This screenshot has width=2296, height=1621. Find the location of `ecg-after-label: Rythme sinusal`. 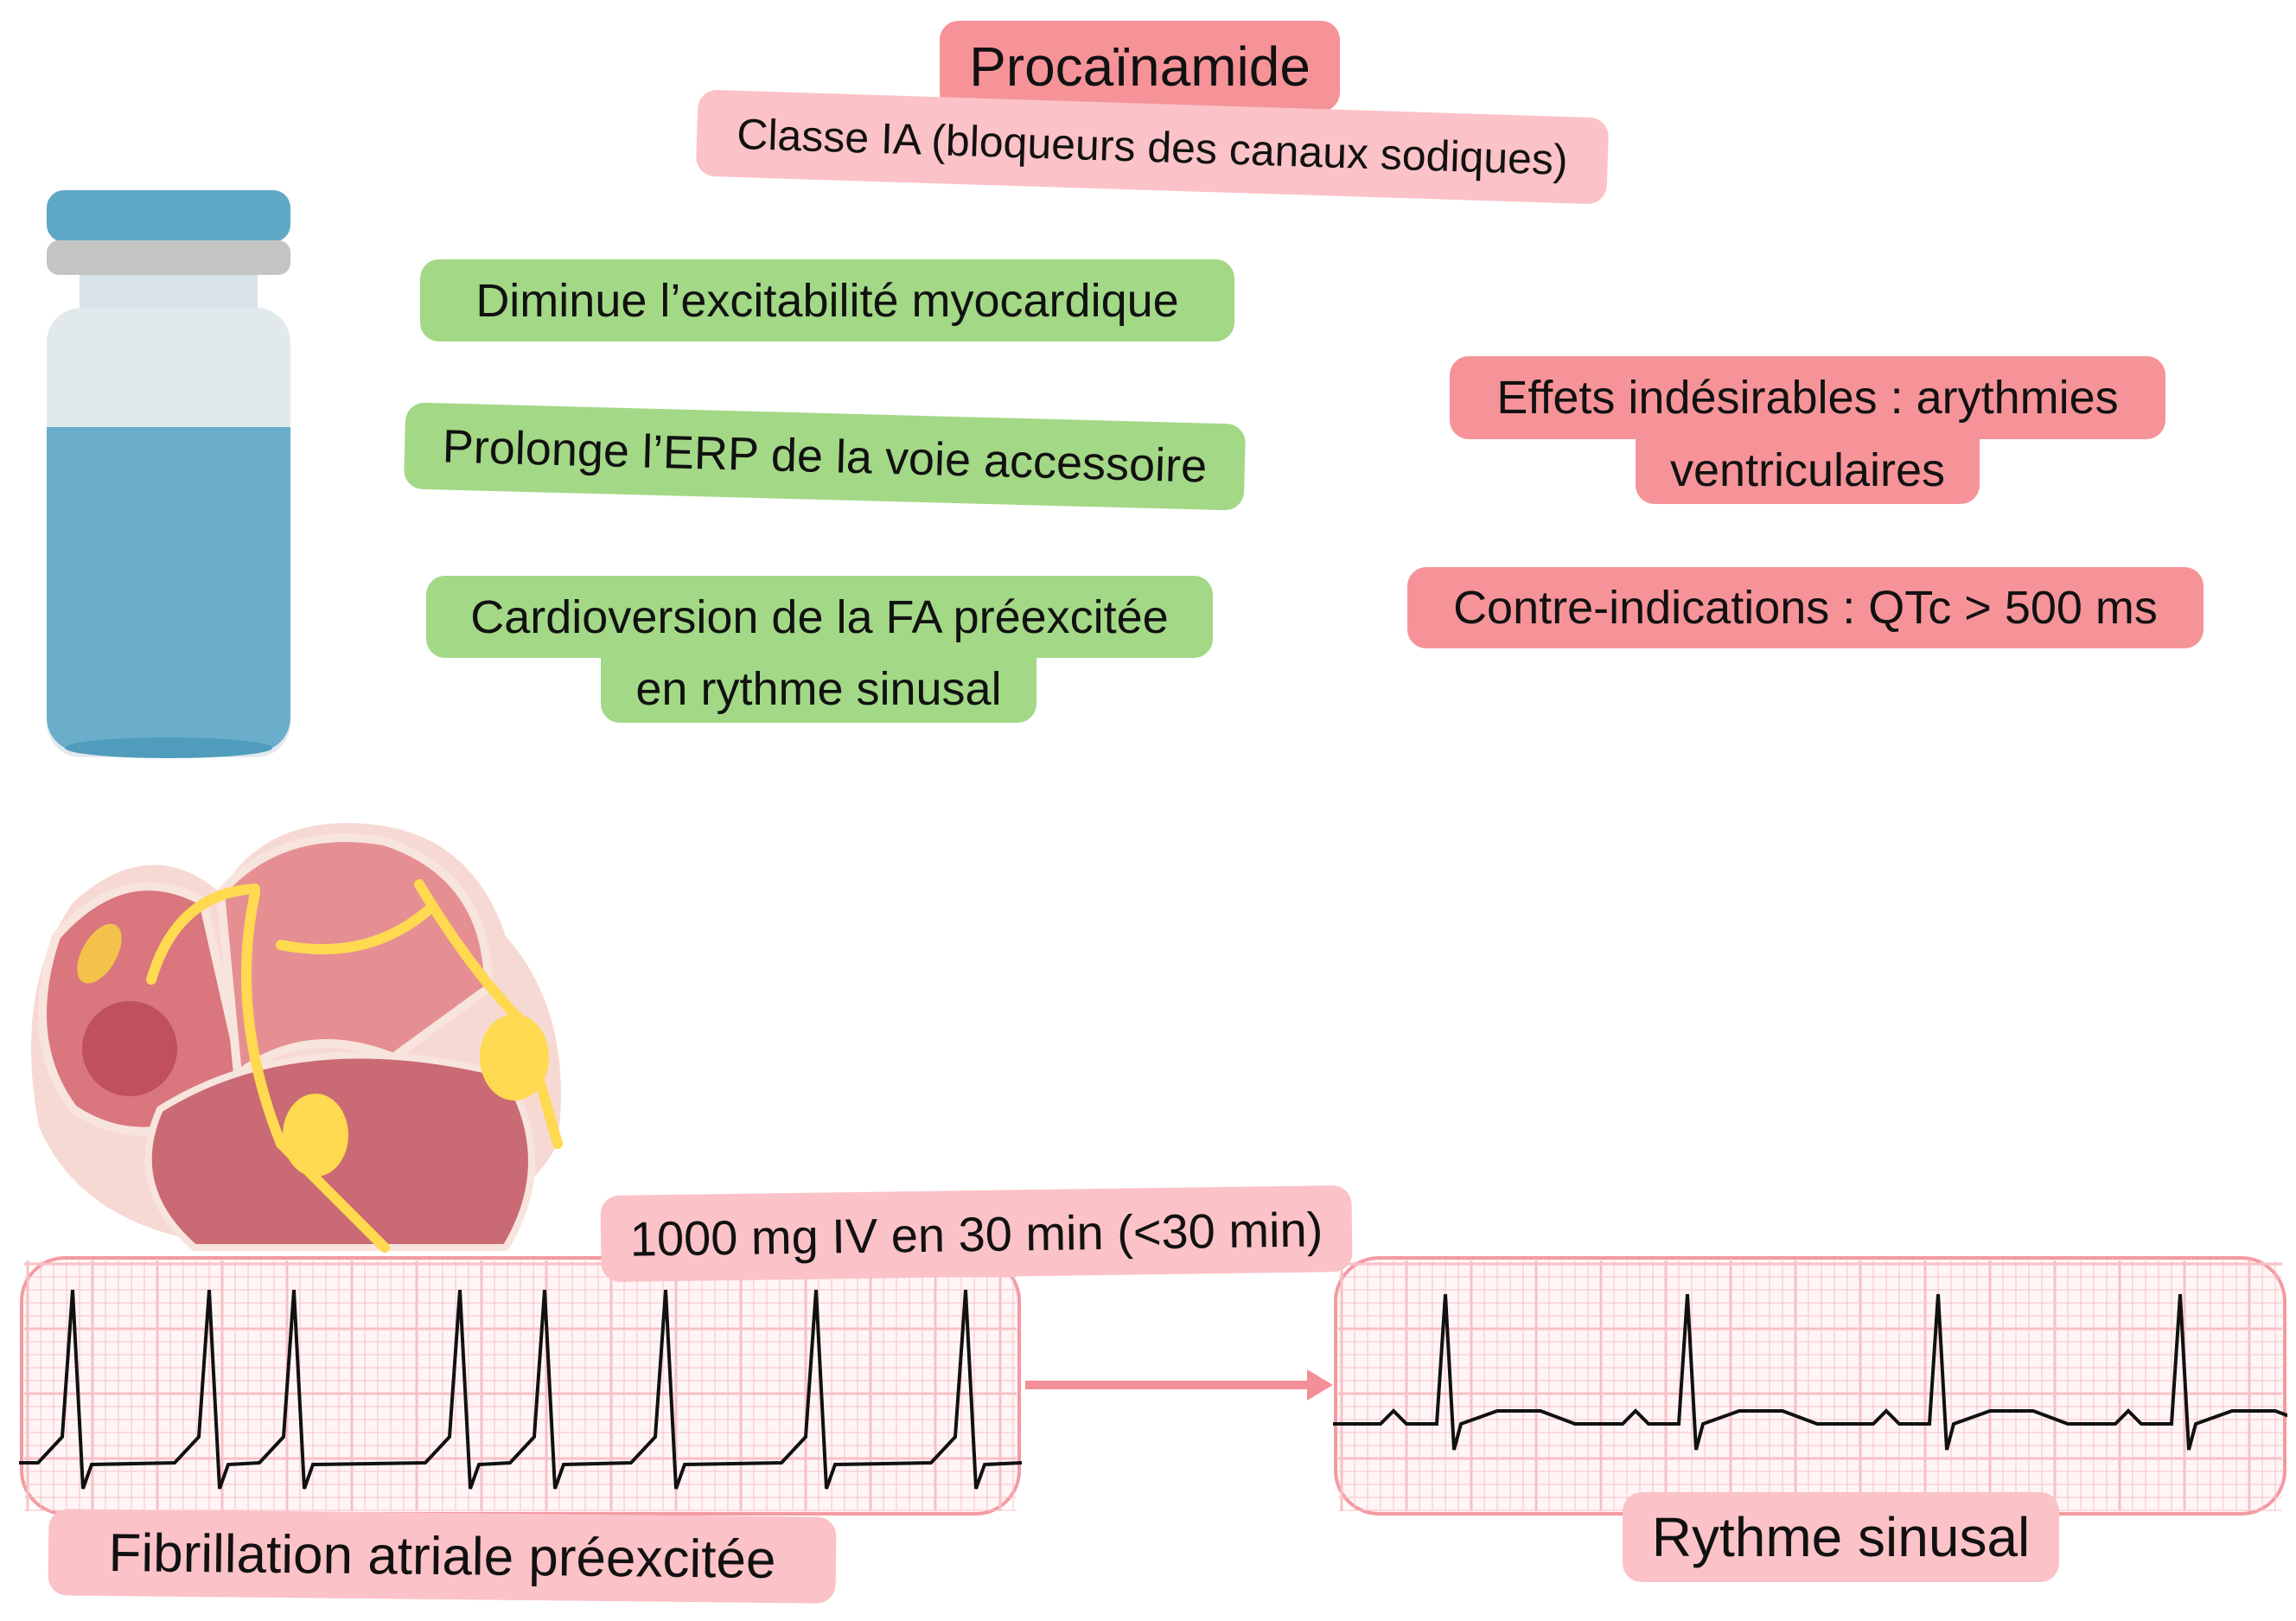

ecg-after-label: Rythme sinusal is located at coordinates (1841, 1537).